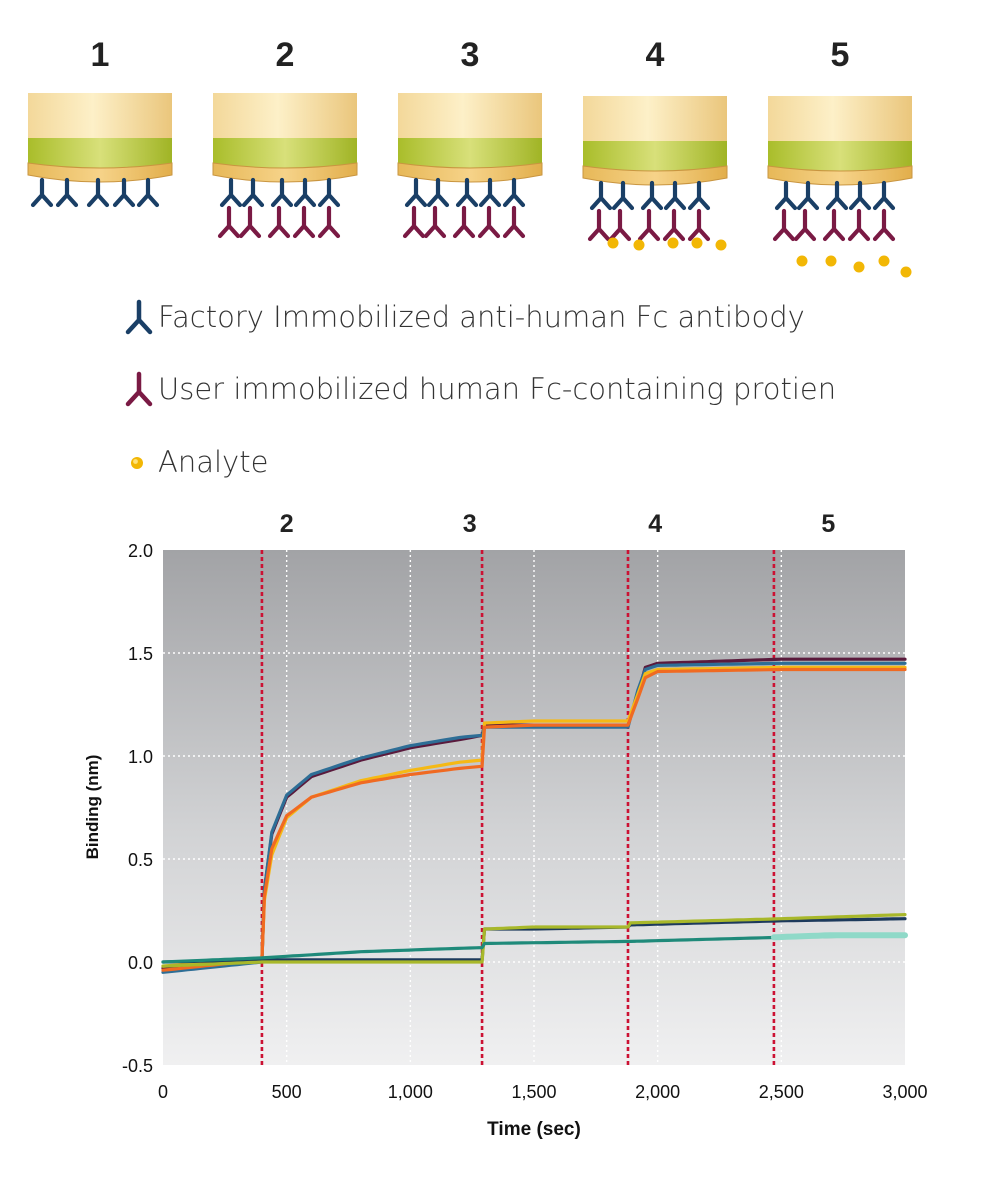 This screenshot has width=1000, height=1197. Describe the element at coordinates (534, 1129) in the screenshot. I see `x-axis-title: Time (sec)` at that location.